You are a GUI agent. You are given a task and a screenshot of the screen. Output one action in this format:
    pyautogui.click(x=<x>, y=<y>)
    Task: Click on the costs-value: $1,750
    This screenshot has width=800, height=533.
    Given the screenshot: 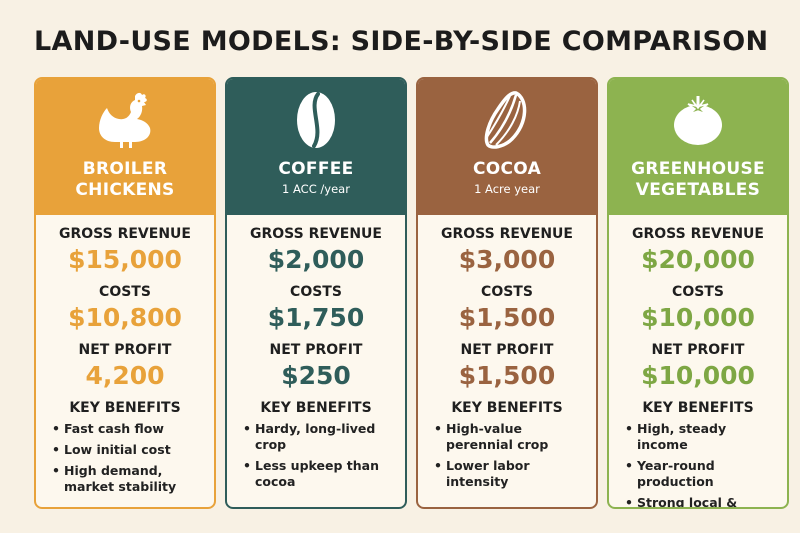 What is the action you would take?
    pyautogui.click(x=316, y=317)
    